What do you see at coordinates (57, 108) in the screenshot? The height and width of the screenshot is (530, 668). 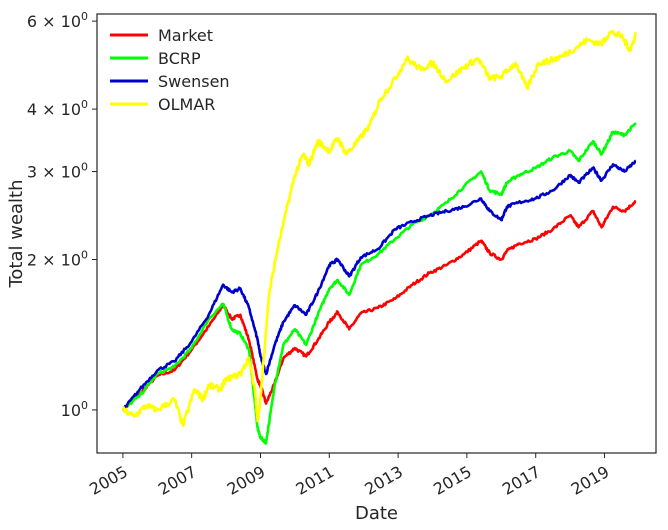 I see `y-tick-label: 4 × 100` at bounding box center [57, 108].